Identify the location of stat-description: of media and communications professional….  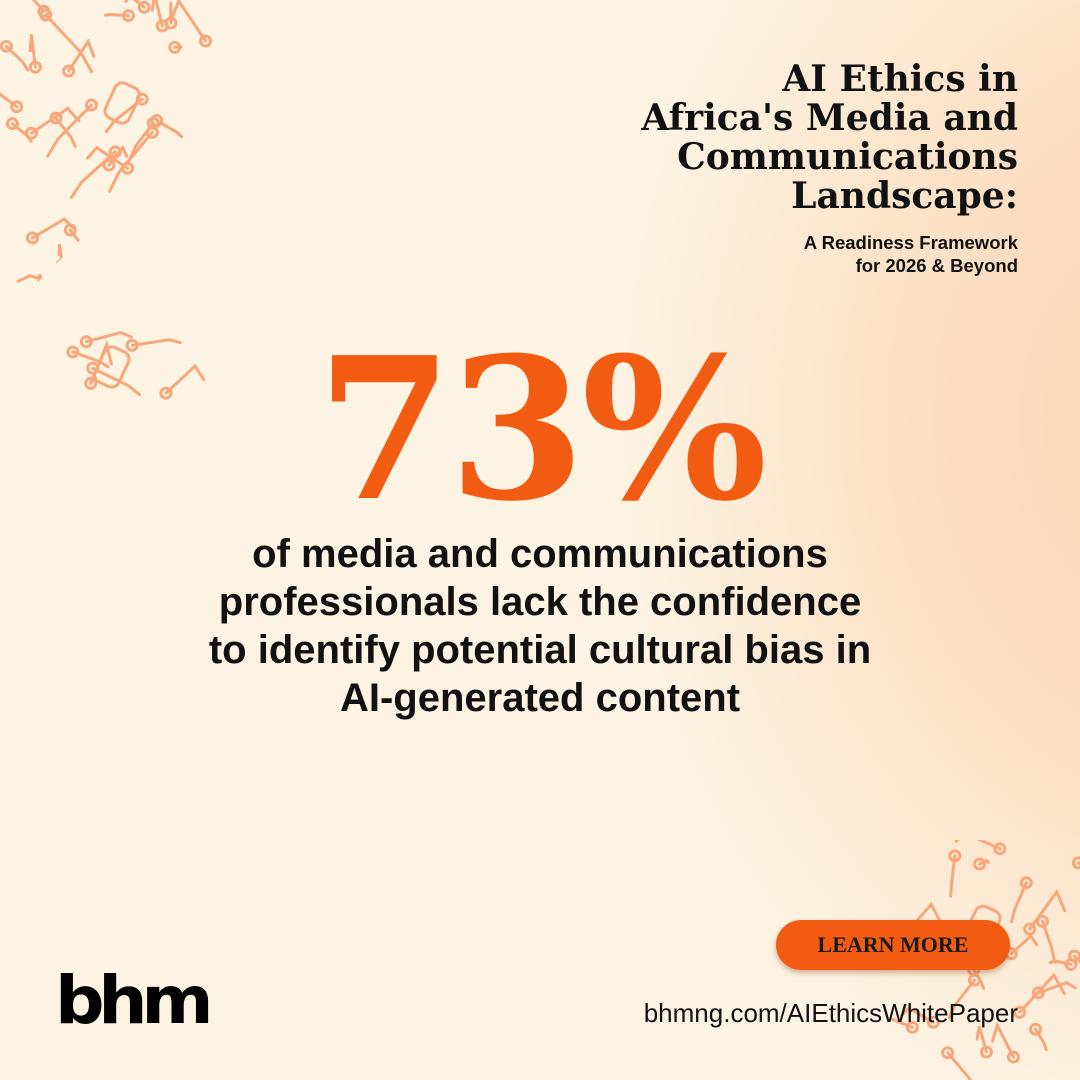
(540, 626).